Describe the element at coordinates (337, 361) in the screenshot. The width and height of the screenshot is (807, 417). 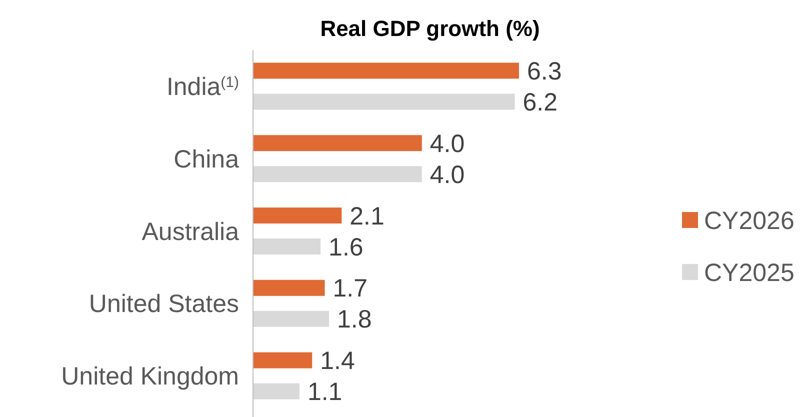
I see `data-label: 1.4` at that location.